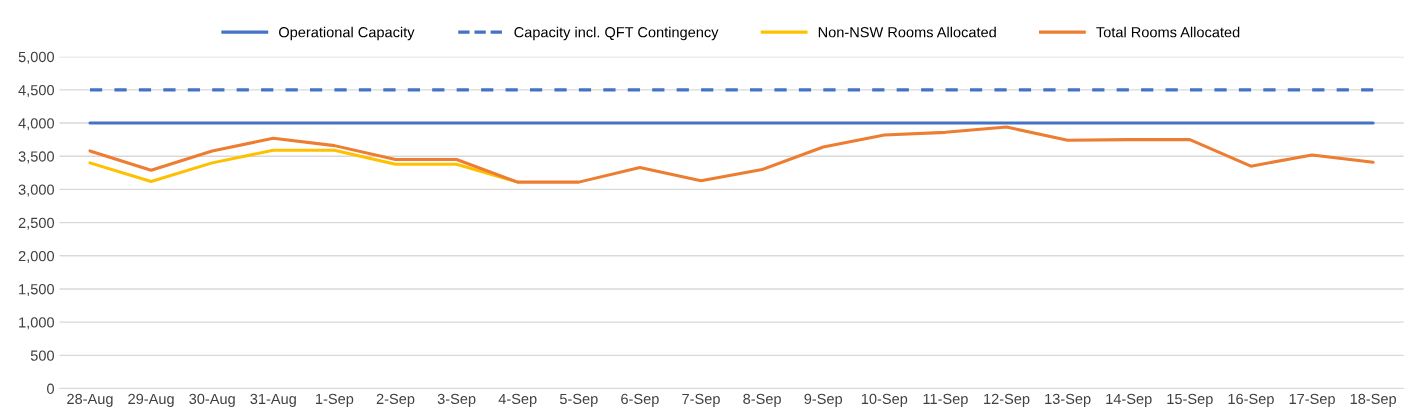 This screenshot has height=420, width=1415. What do you see at coordinates (1312, 400) in the screenshot?
I see `x-tick-label: 17-Sep` at bounding box center [1312, 400].